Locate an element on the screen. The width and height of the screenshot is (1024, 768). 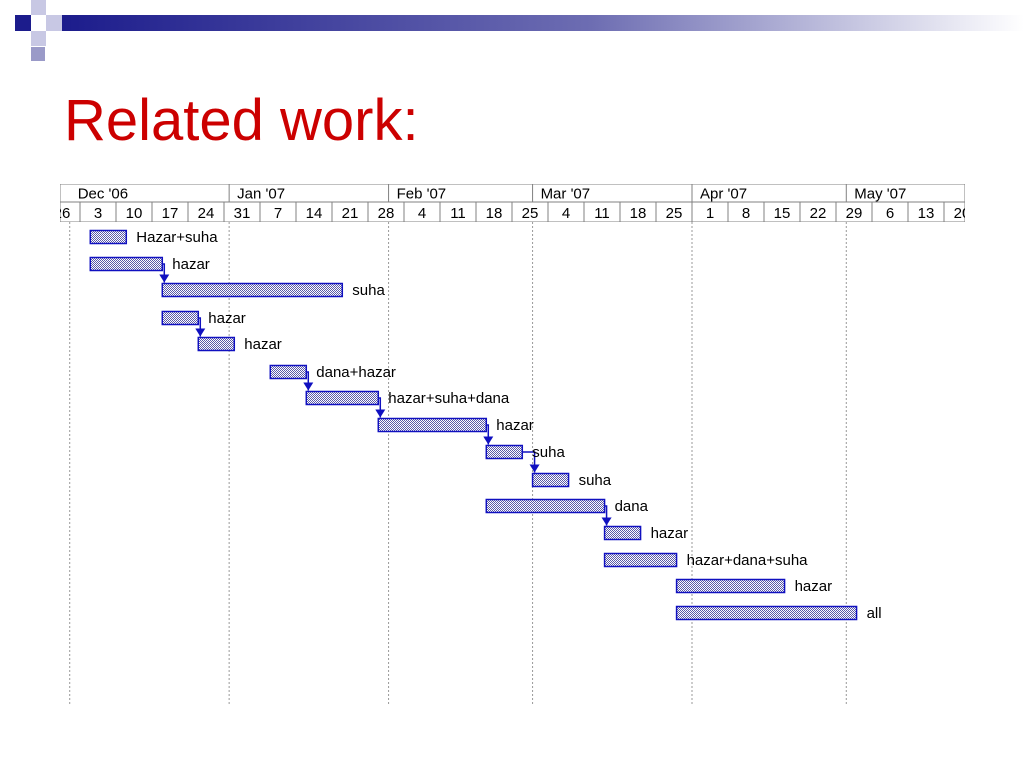
week-tick-label: 31 is located at coordinates (242, 213).